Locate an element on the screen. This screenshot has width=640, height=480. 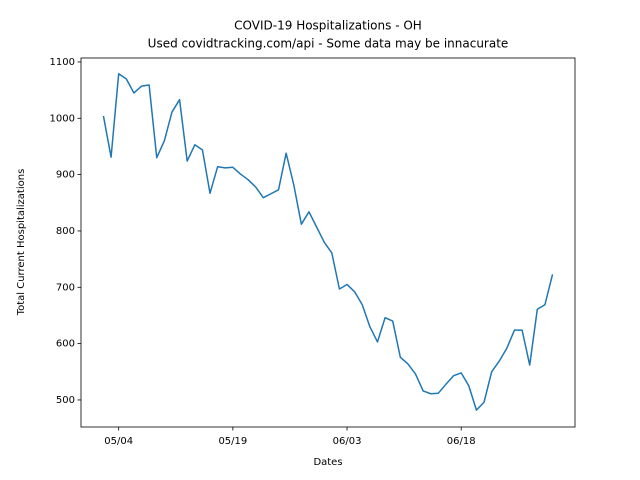
y-tick-label: 1000 is located at coordinates (62, 118).